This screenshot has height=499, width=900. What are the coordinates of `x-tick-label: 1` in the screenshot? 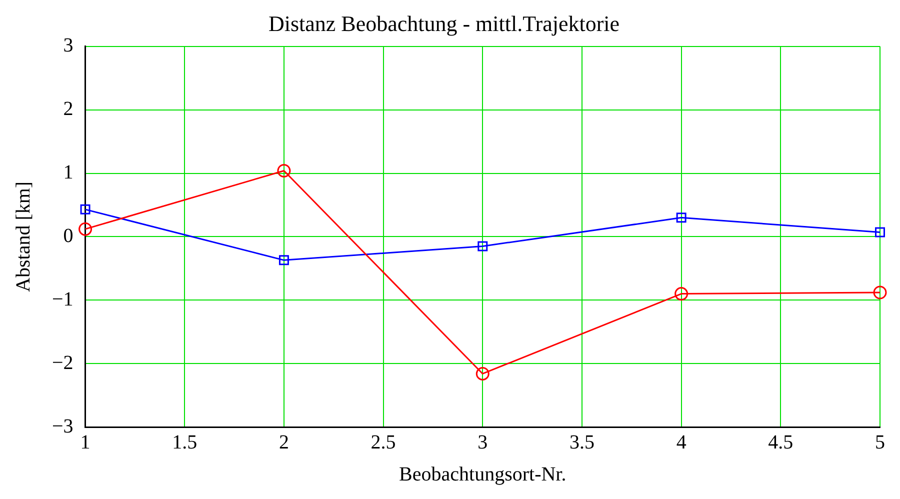 It's located at (85, 442).